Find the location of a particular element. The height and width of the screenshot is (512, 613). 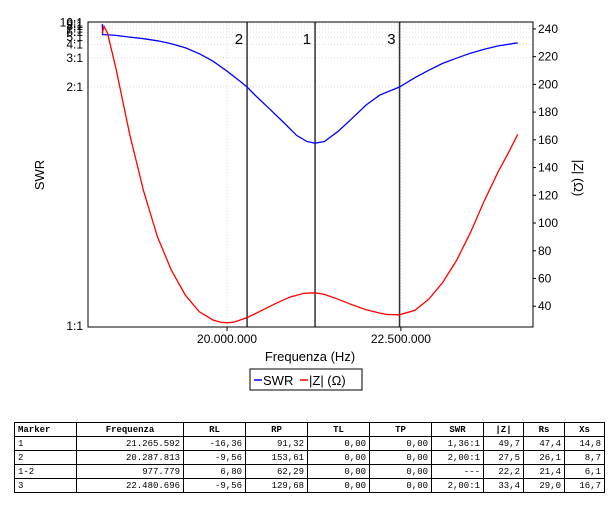

legend: SWR |Z| (Ω) is located at coordinates (306, 379).